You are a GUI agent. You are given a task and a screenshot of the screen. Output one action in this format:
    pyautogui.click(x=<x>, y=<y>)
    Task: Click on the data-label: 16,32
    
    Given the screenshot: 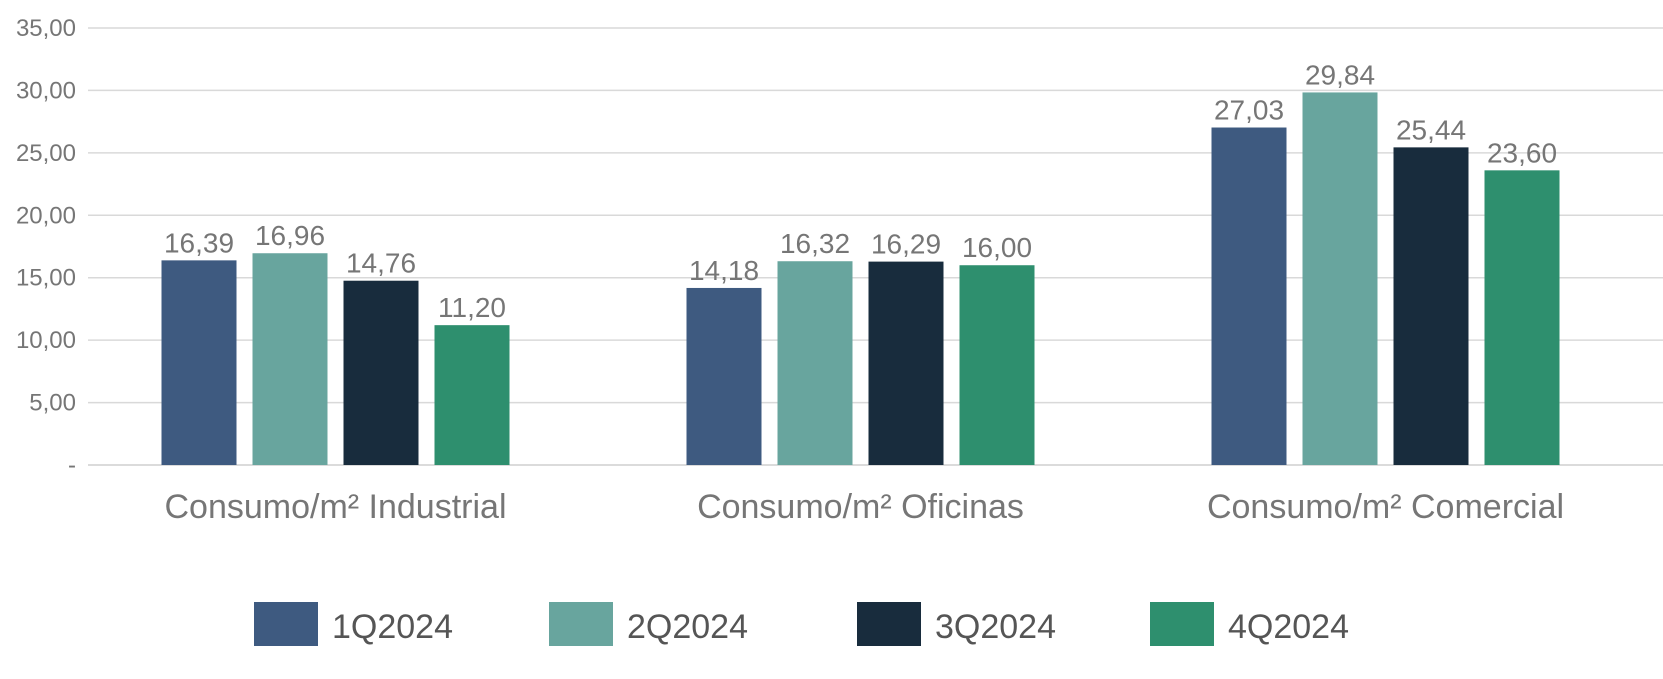 What is the action you would take?
    pyautogui.click(x=815, y=243)
    